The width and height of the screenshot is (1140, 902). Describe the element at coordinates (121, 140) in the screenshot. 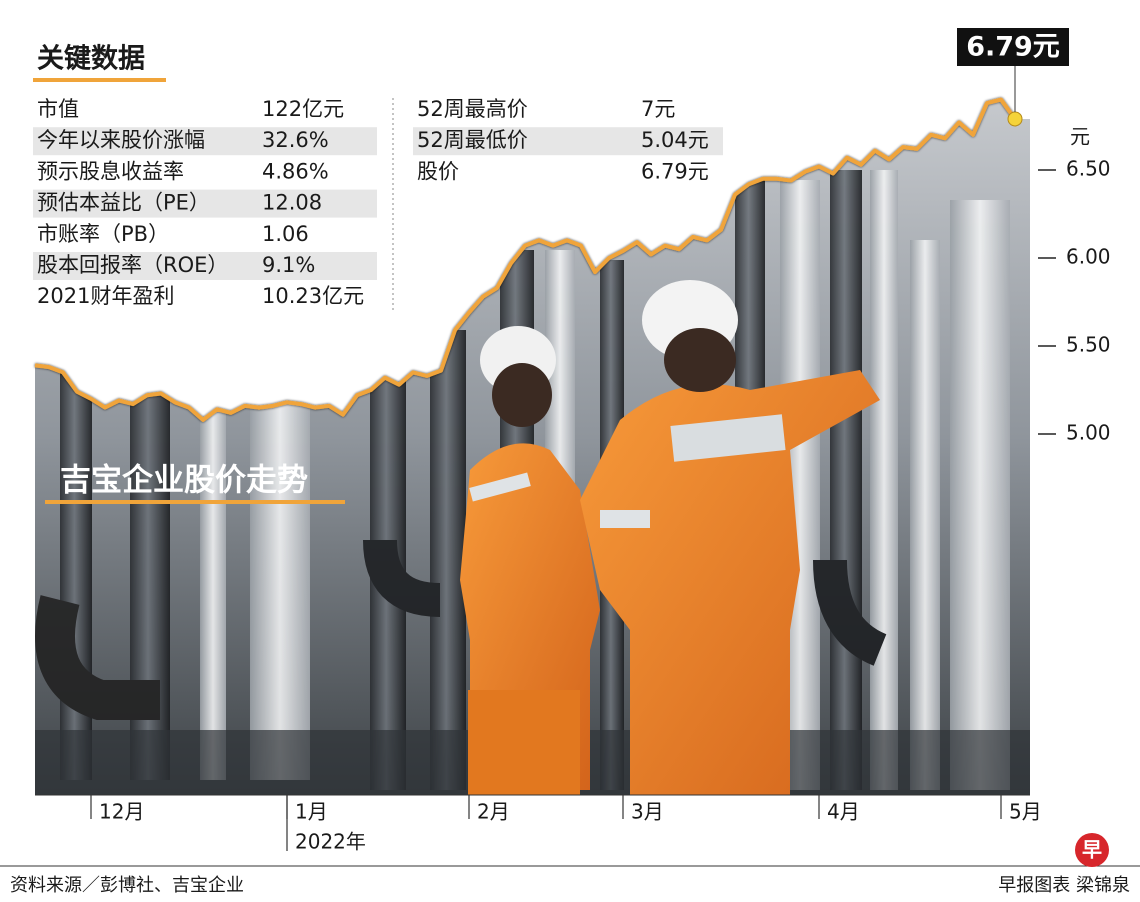

I see `row-label: 今年以来股价涨幅` at that location.